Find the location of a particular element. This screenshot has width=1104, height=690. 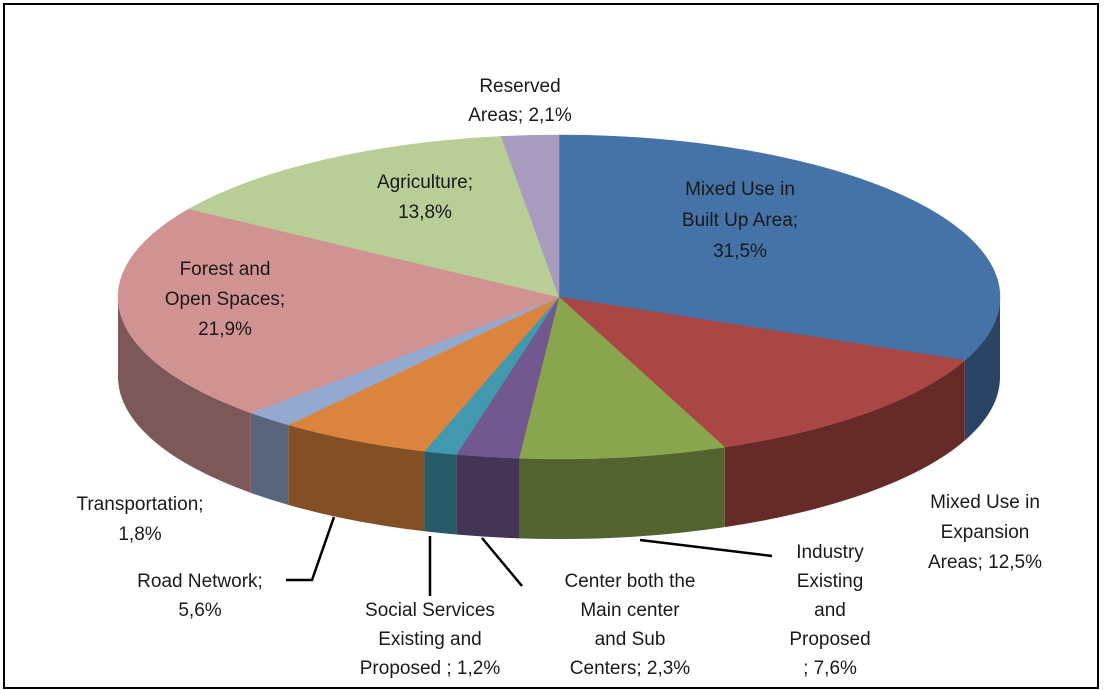

data-label-line: Built Up Area; is located at coordinates (740, 220).